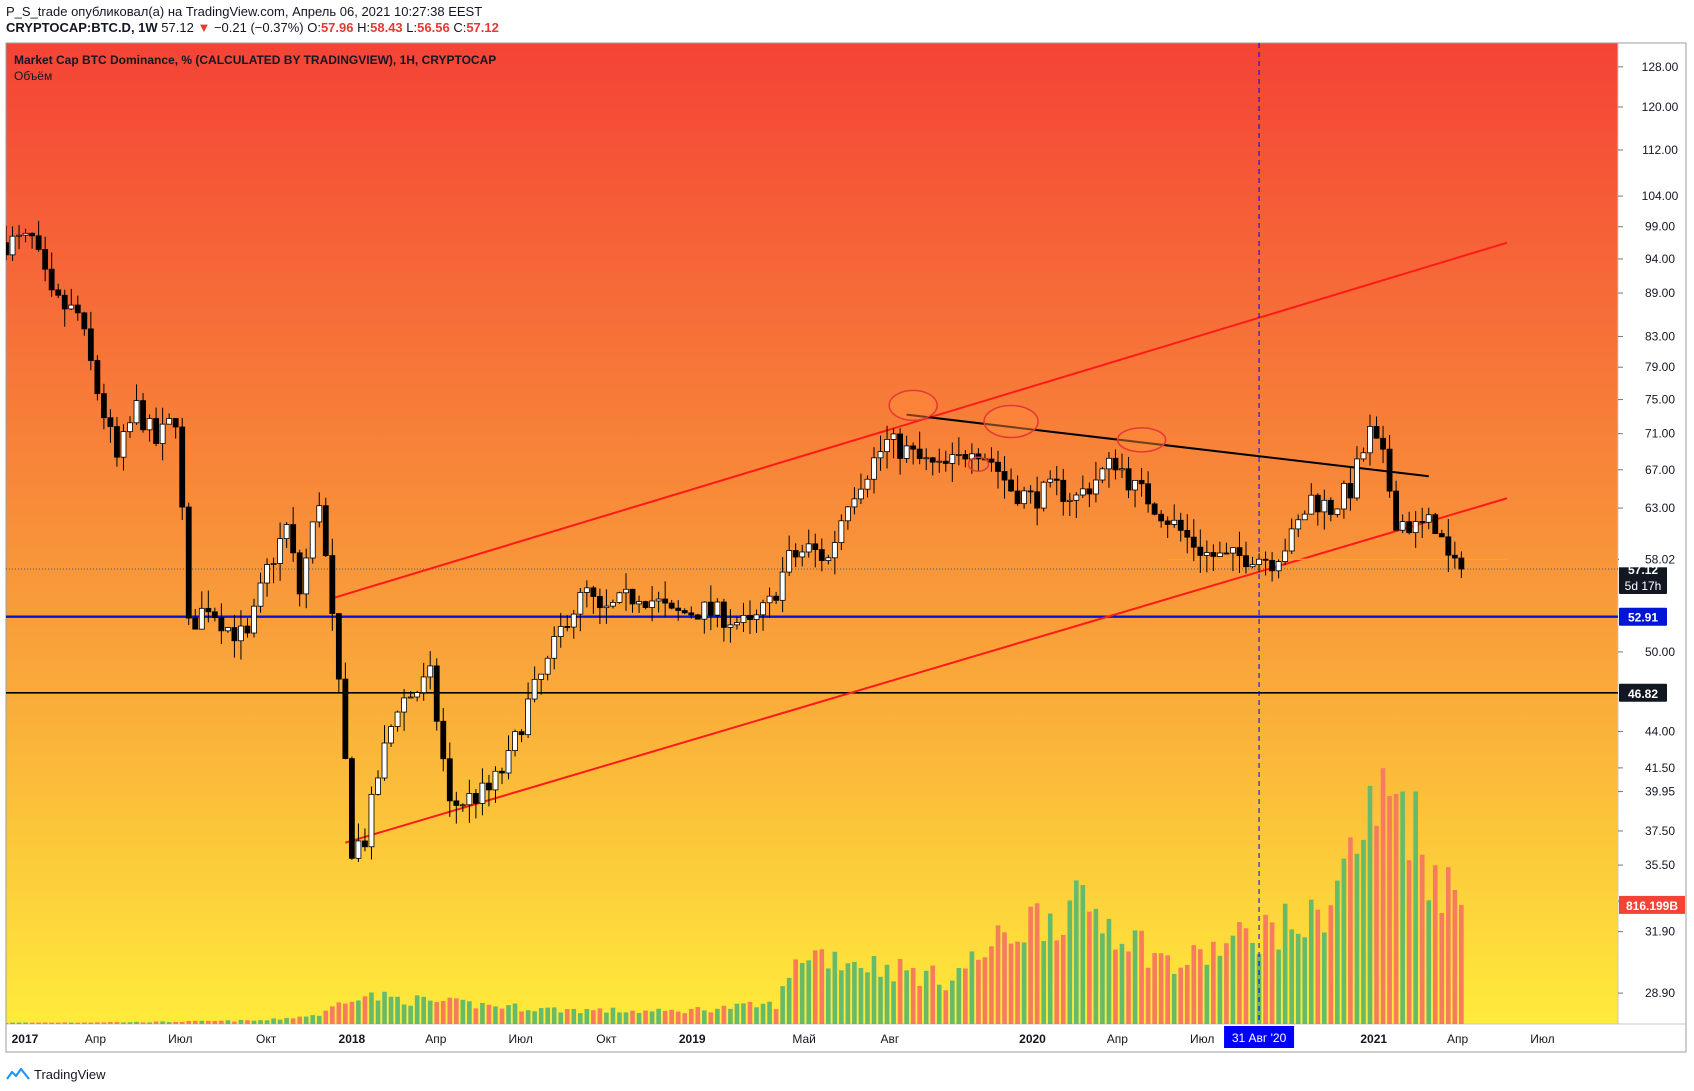 The width and height of the screenshot is (1694, 1091). What do you see at coordinates (804, 1039) in the screenshot?
I see `x-tick-label: Май` at bounding box center [804, 1039].